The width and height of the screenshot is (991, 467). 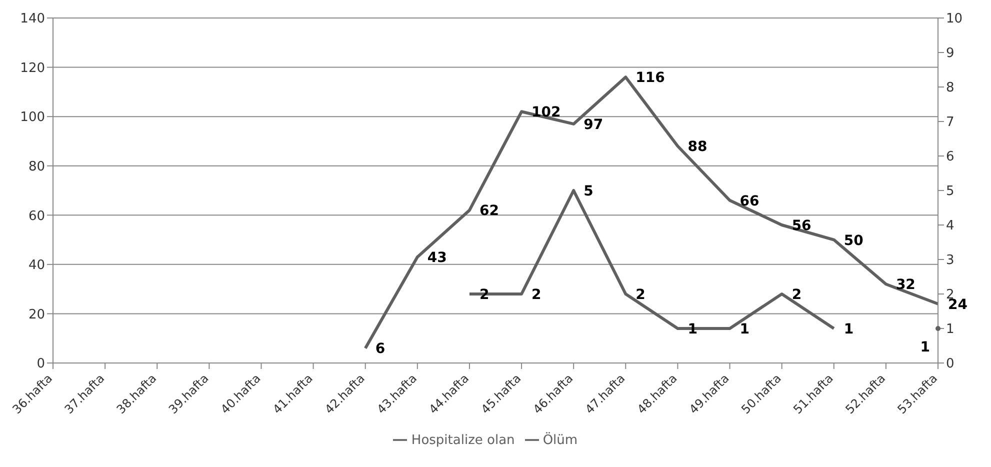 What do you see at coordinates (750, 201) in the screenshot?
I see `data-label: 66` at bounding box center [750, 201].